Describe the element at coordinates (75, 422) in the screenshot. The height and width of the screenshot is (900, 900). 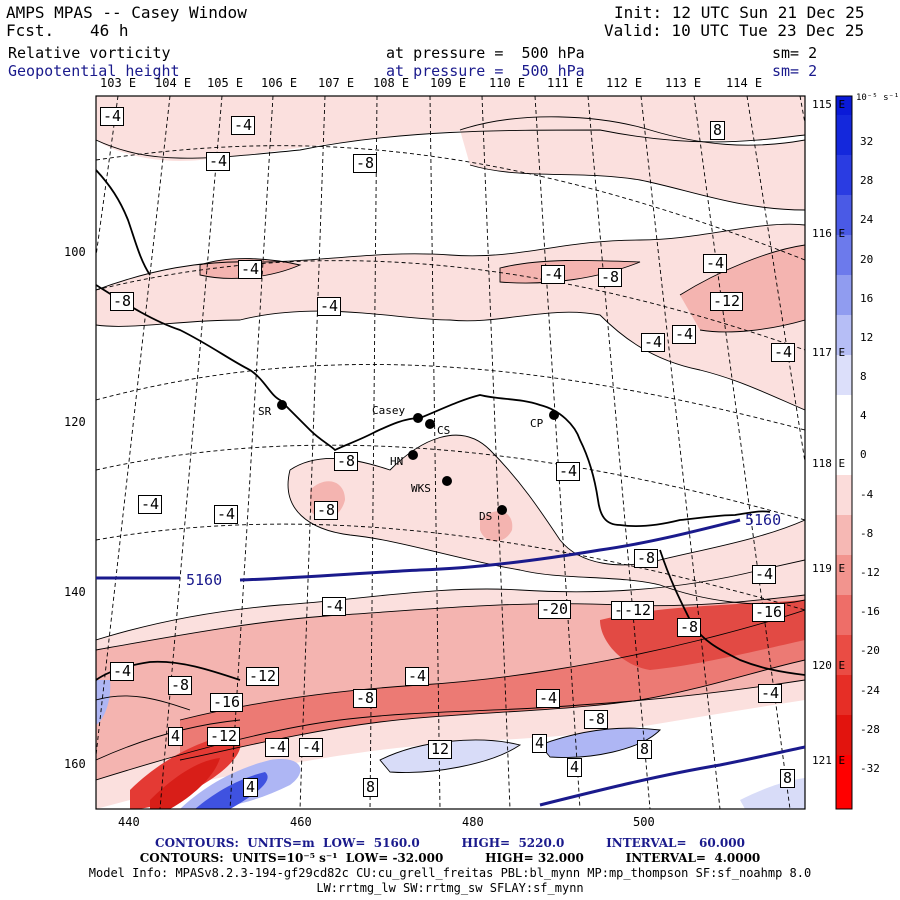
I see `y-axis-tick: 120` at that location.